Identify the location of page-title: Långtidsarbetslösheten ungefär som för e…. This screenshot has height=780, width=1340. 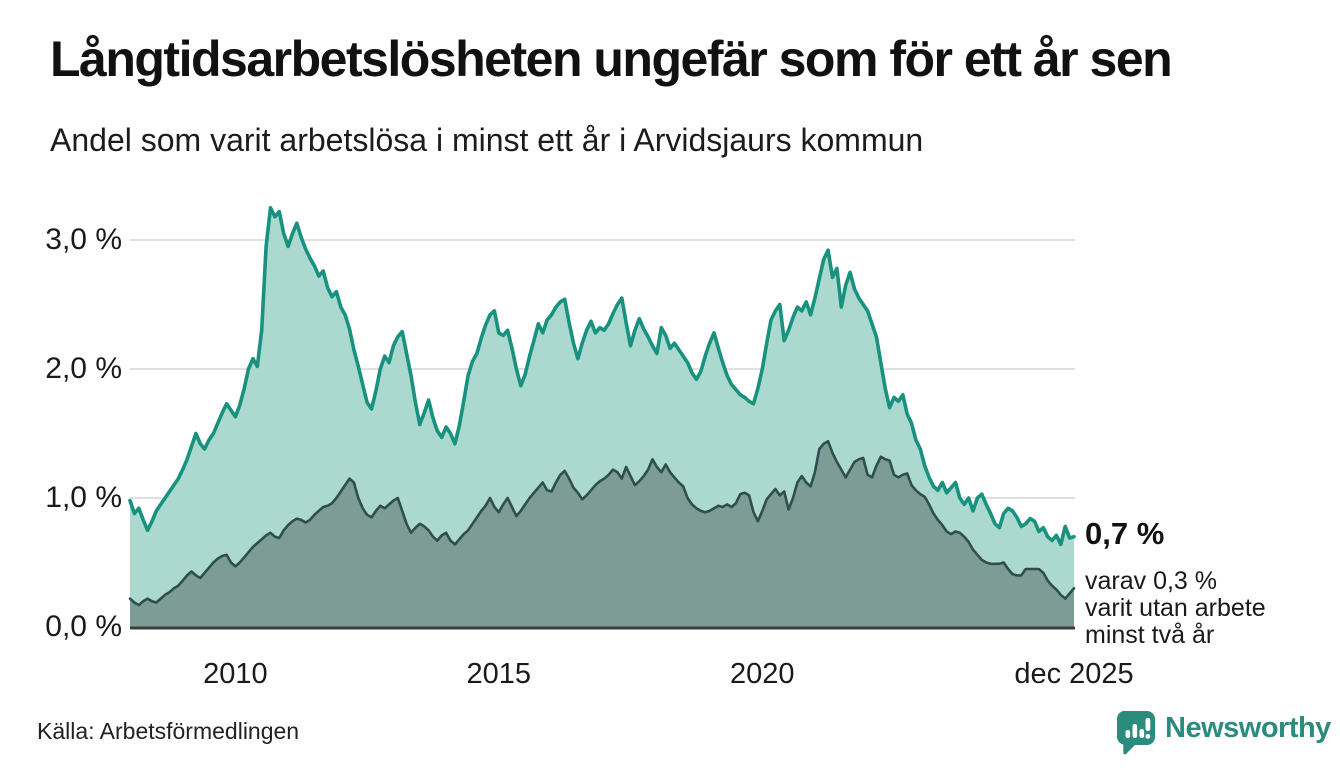
(611, 59).